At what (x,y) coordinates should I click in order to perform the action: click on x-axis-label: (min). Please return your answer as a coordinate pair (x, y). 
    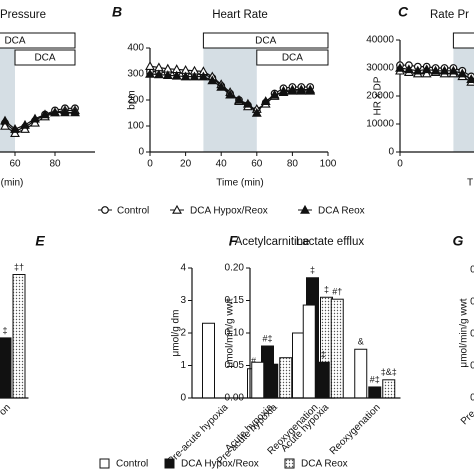
    Looking at the image, I should click on (12, 183).